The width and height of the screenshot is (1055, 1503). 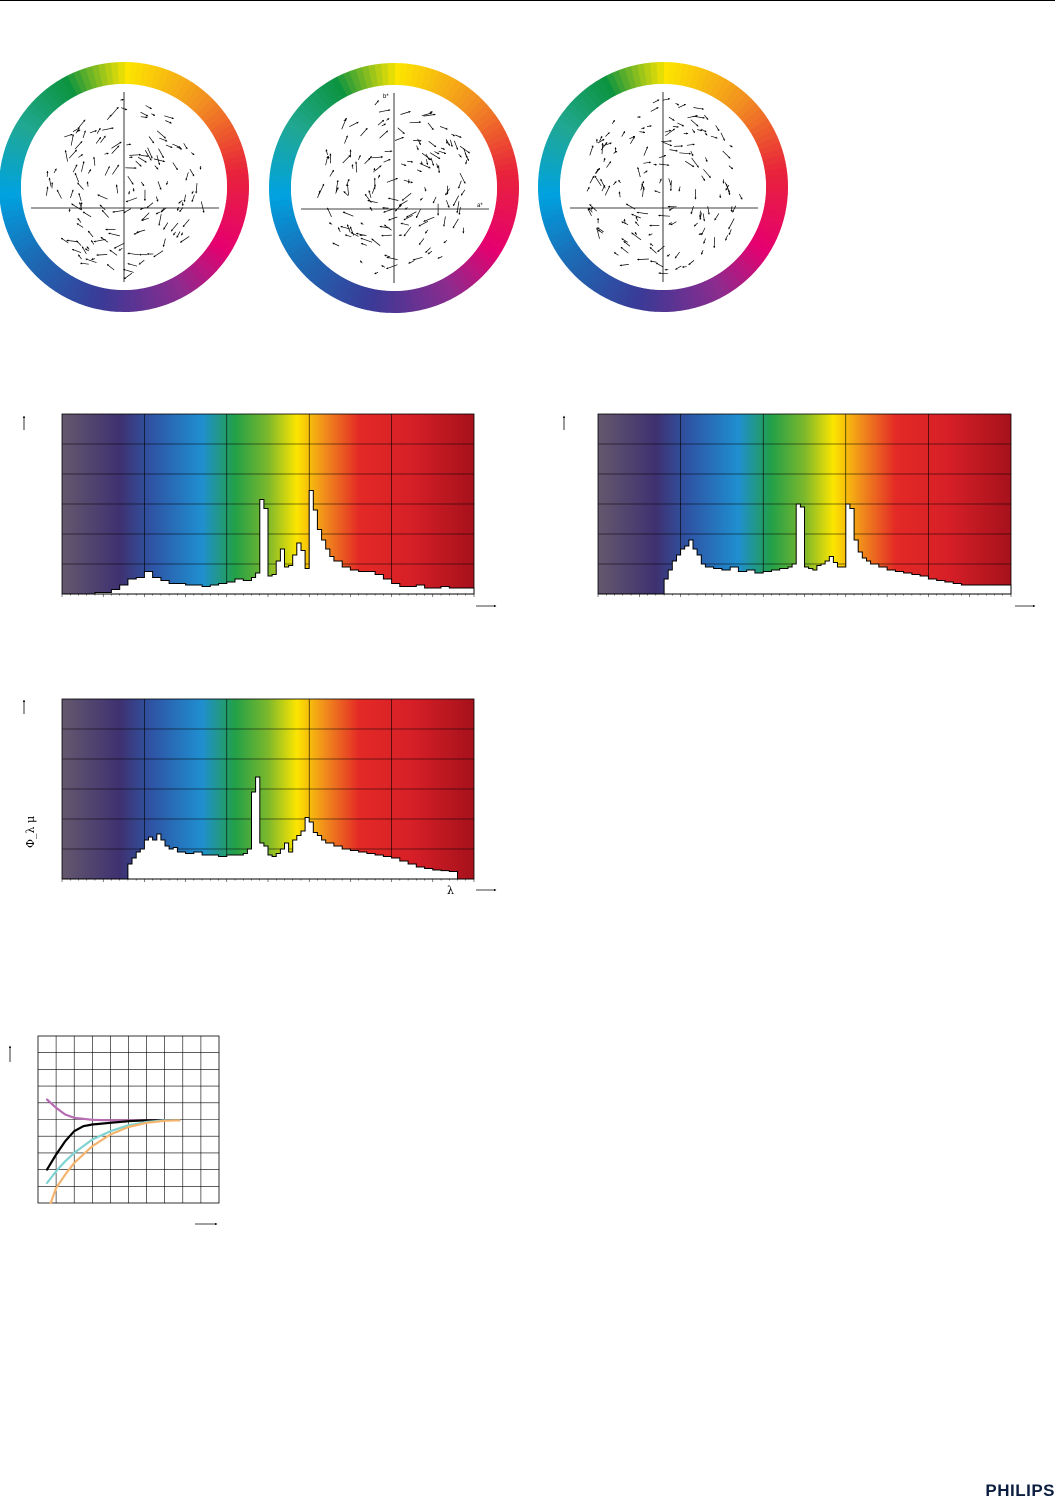 I want to click on x-axis-label: λ, so click(x=450, y=890).